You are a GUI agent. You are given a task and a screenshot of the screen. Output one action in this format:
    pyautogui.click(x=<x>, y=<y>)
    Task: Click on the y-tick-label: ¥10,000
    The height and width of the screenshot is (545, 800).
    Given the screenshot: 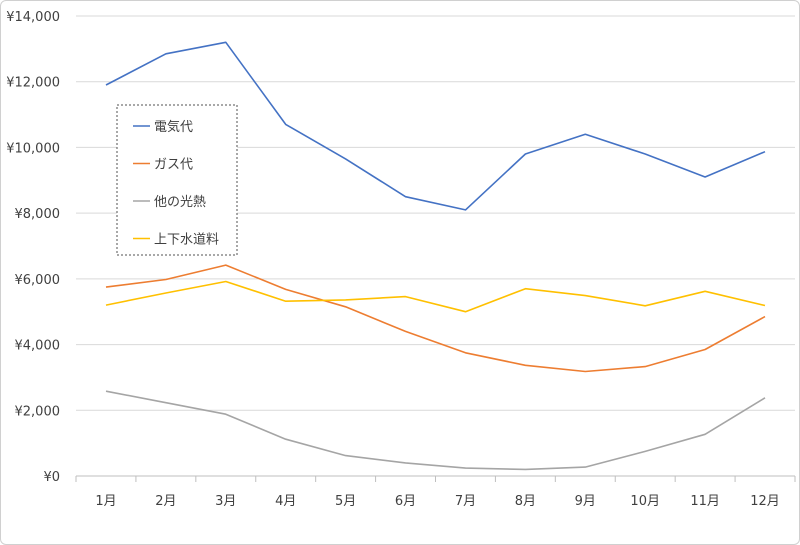 What is the action you would take?
    pyautogui.click(x=33, y=148)
    